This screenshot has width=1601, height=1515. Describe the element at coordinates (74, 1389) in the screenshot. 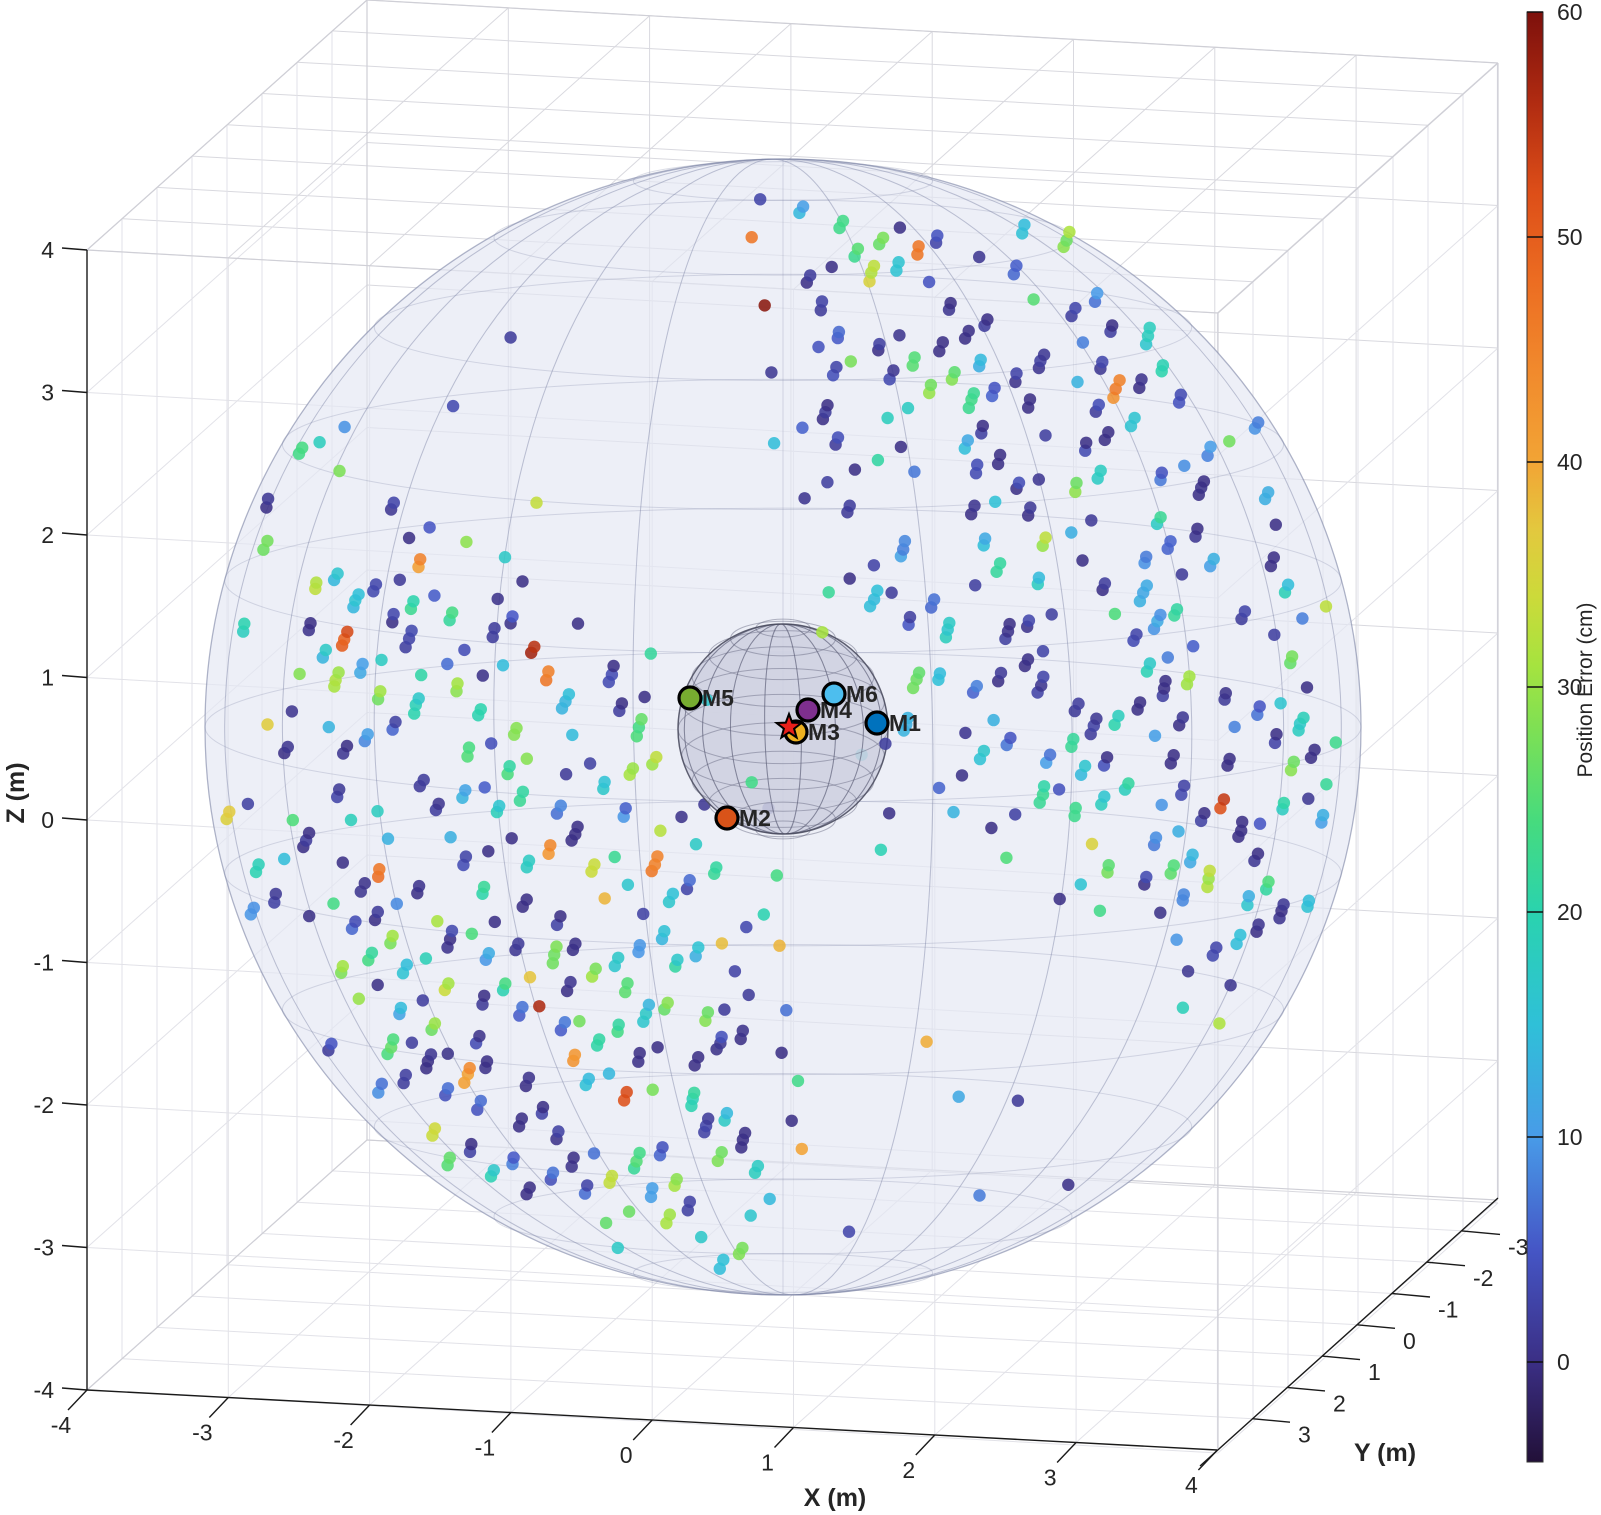

I see `z-tick-mark` at that location.